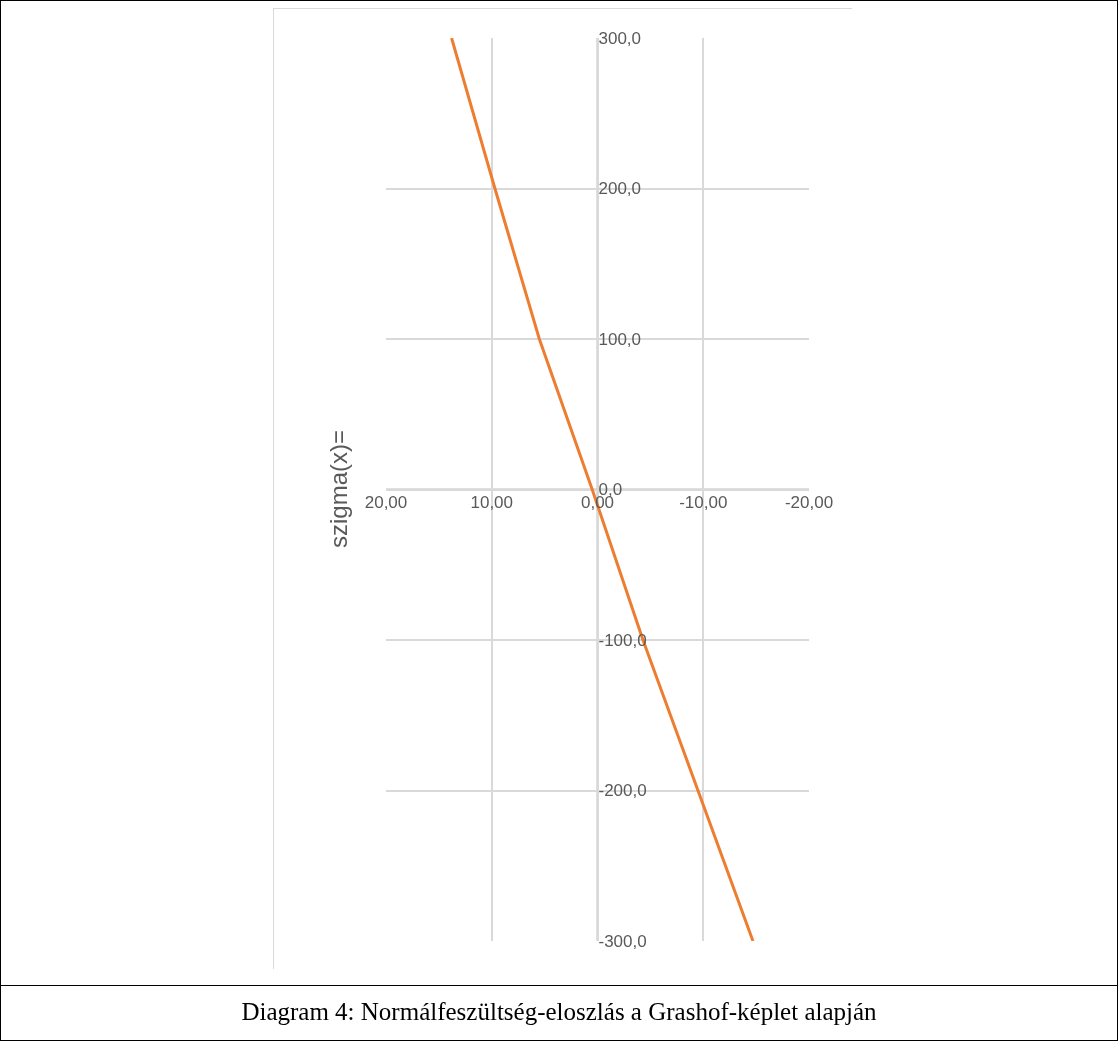  What do you see at coordinates (620, 38) in the screenshot?
I see `y-tick-label: 300,0` at bounding box center [620, 38].